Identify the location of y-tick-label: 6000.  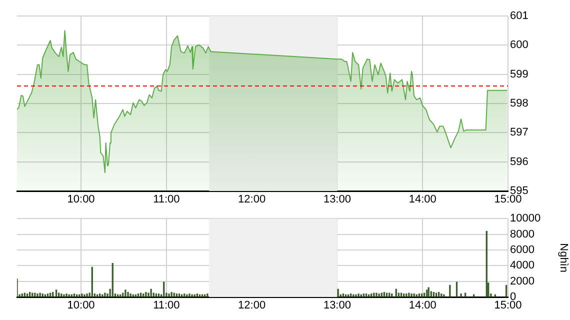
(522, 250).